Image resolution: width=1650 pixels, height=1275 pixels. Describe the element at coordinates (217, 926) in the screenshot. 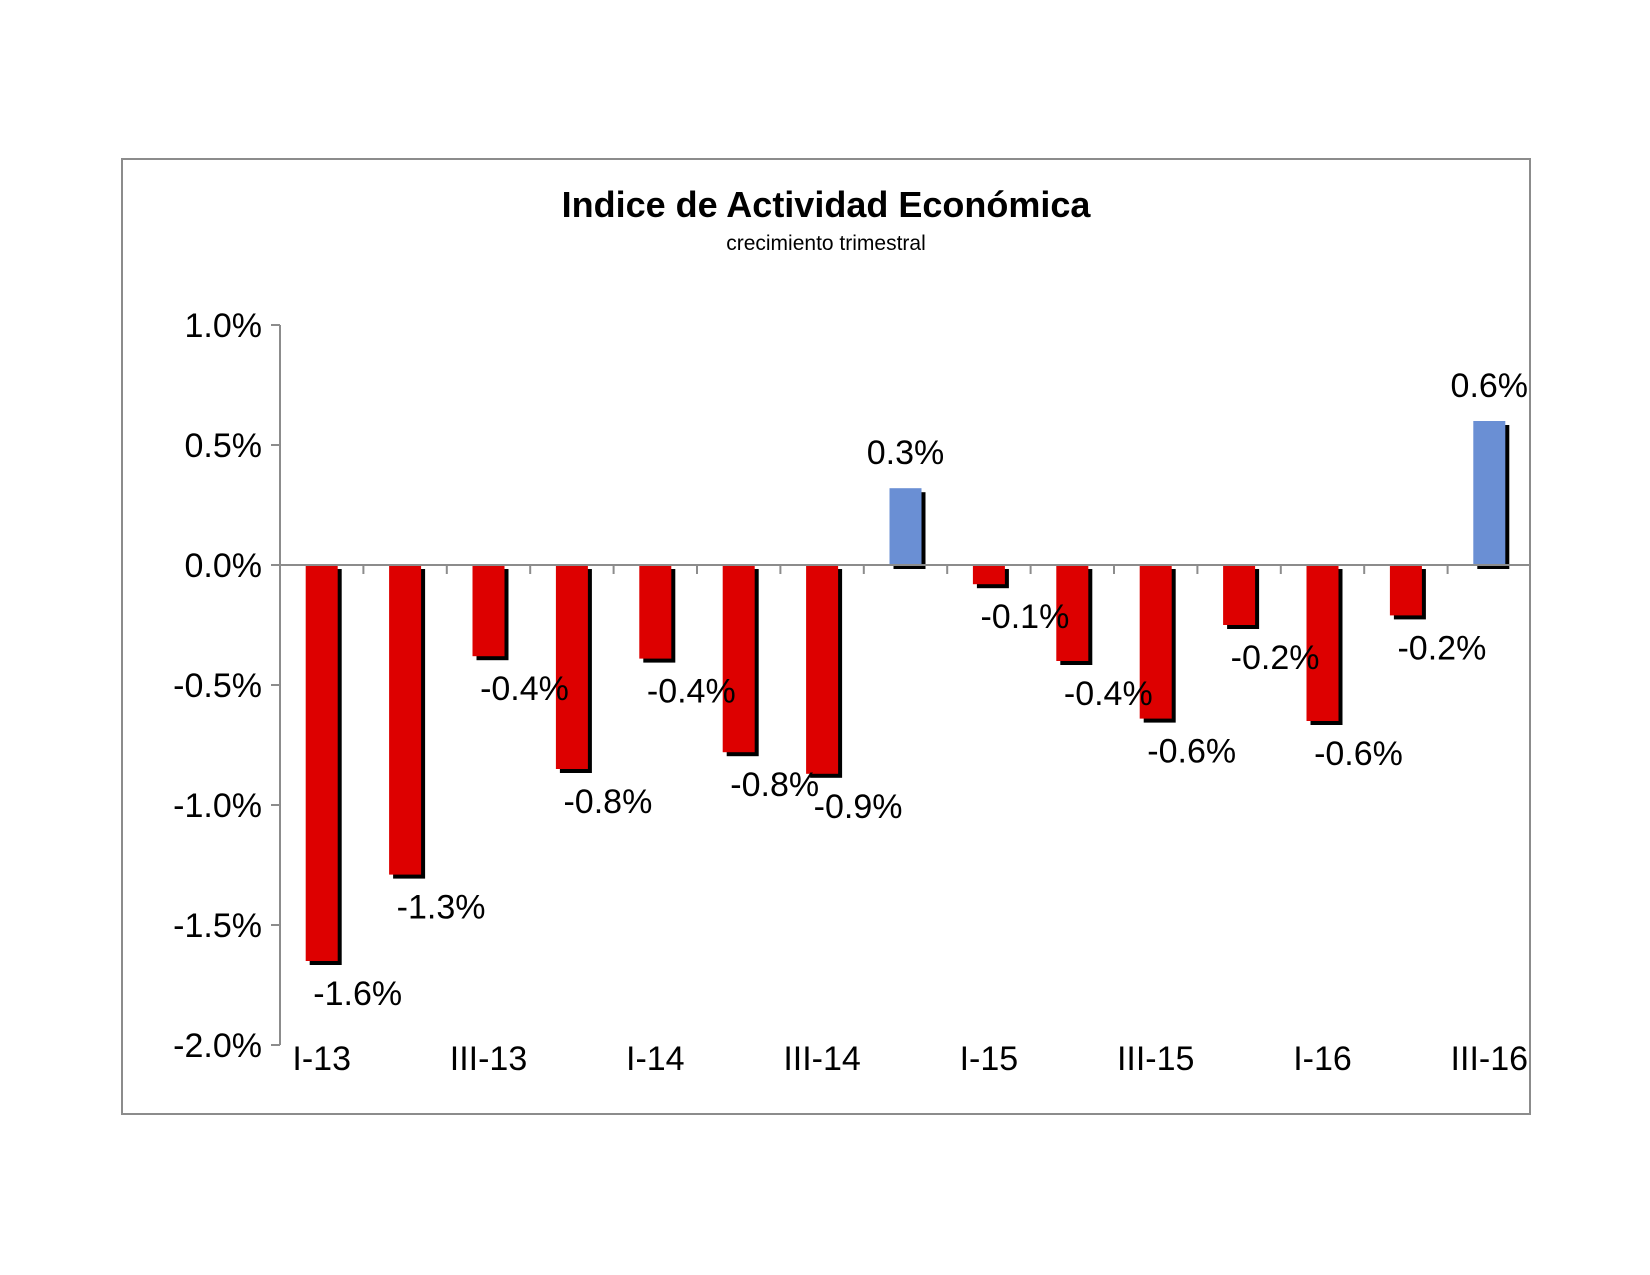

I see `y-tick-label: -1.5%` at that location.